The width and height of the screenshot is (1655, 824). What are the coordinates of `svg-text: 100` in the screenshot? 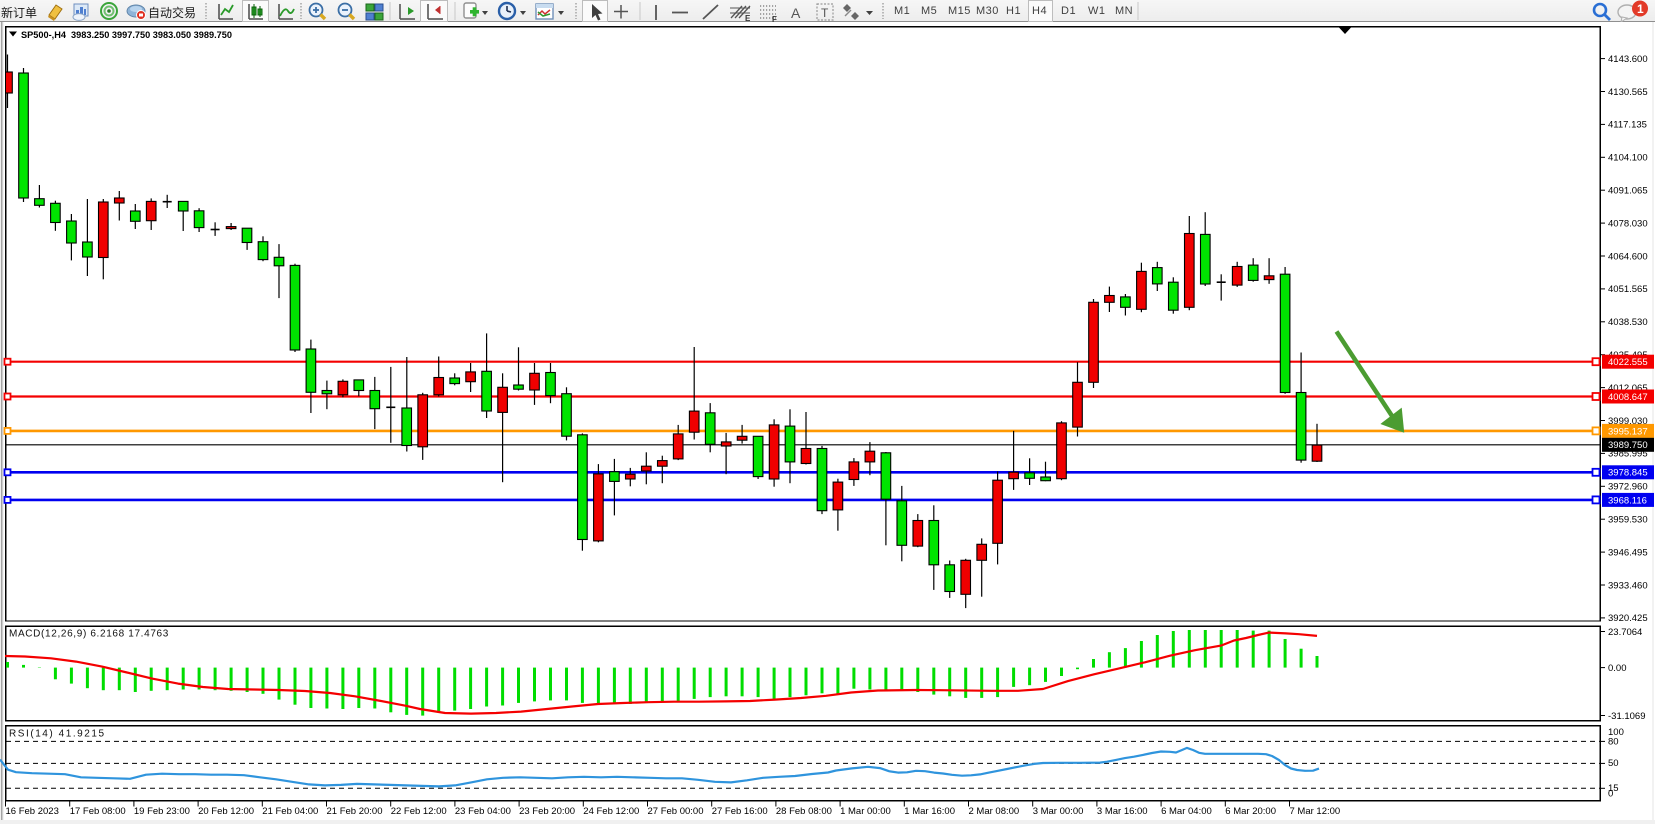 It's located at (1616, 732).